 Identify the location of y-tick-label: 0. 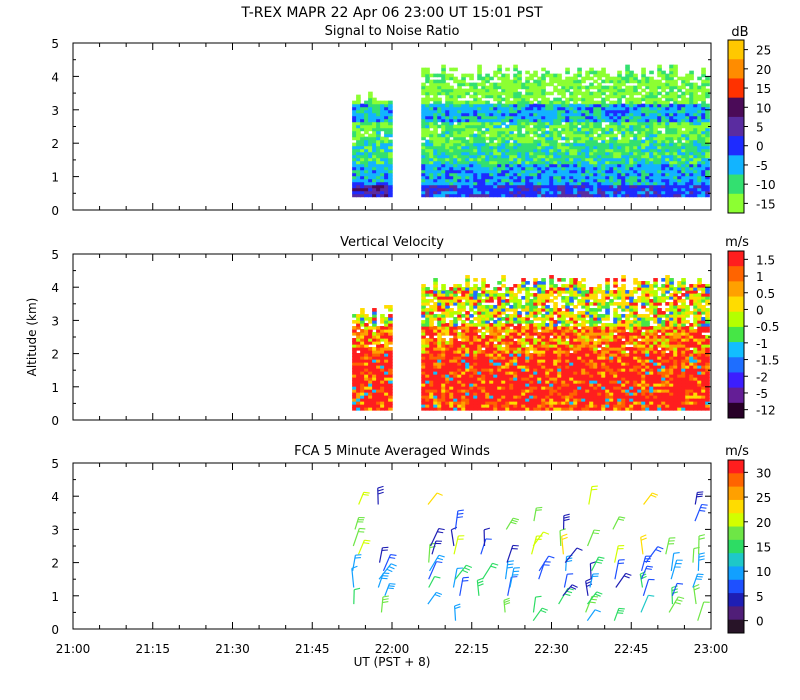
(55, 211).